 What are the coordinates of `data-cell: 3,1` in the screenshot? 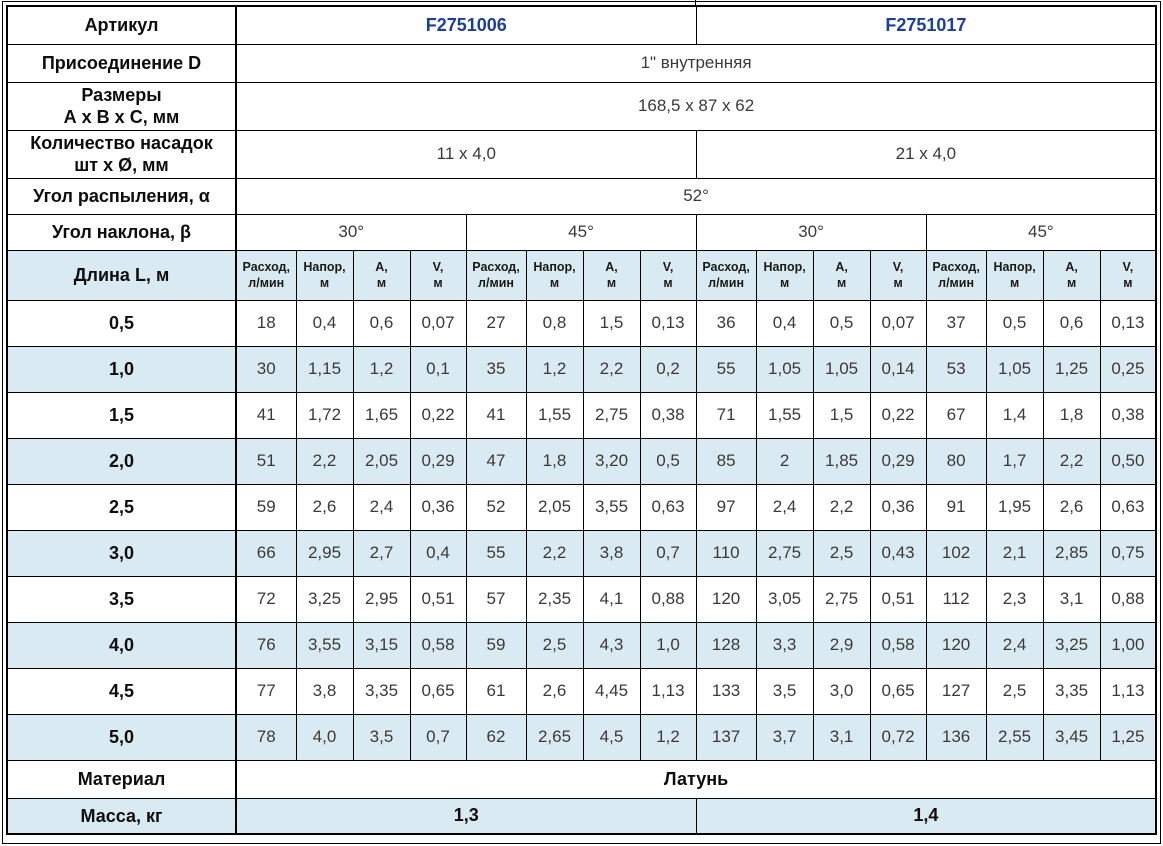 It's located at (1071, 599).